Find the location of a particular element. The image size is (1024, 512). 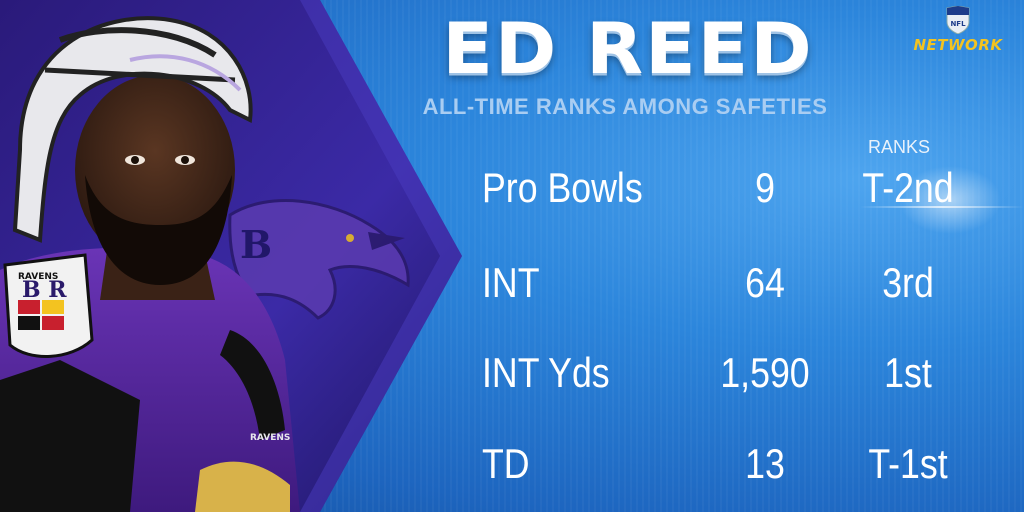

stat-value: 9 is located at coordinates (765, 187).